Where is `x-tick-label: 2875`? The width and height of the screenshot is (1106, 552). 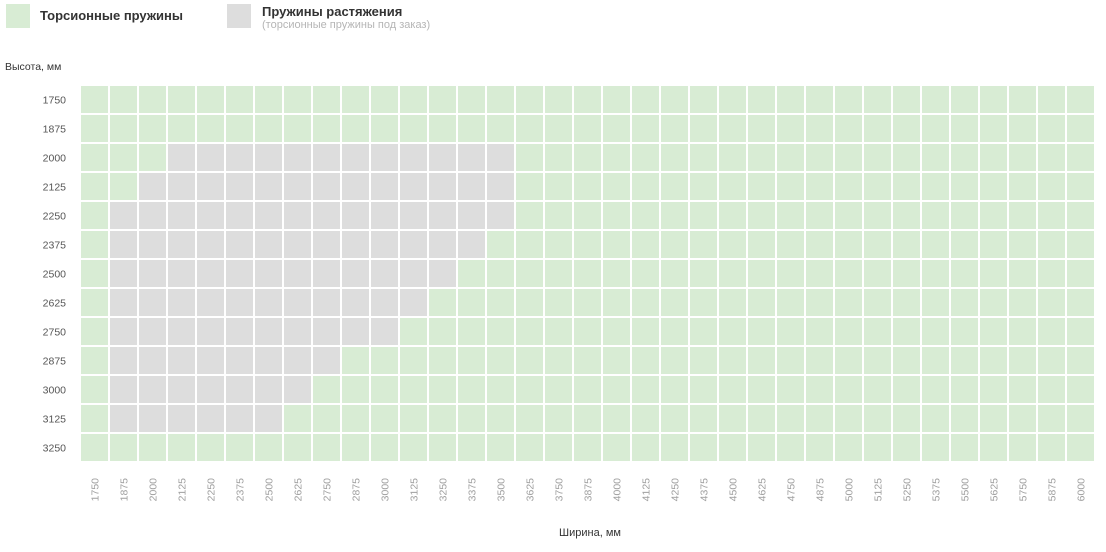 x-tick-label: 2875 is located at coordinates (357, 490).